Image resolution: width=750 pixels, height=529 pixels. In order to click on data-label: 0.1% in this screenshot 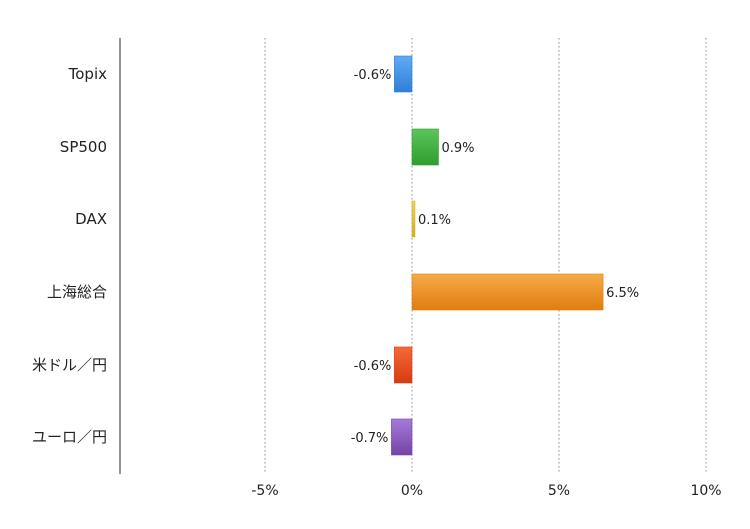, I will do `click(434, 220)`.